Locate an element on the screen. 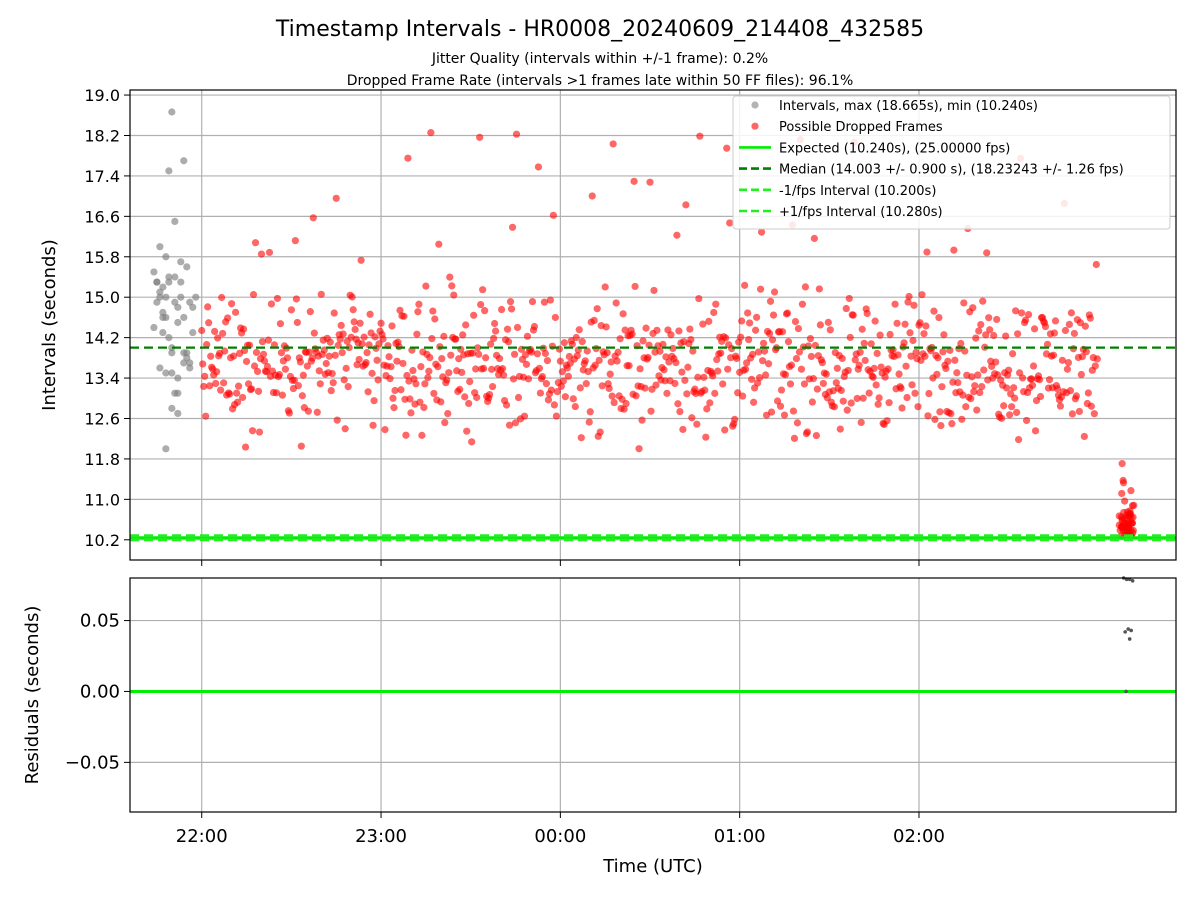 The image size is (1200, 900). x-tick-label: 23:00 is located at coordinates (381, 836).